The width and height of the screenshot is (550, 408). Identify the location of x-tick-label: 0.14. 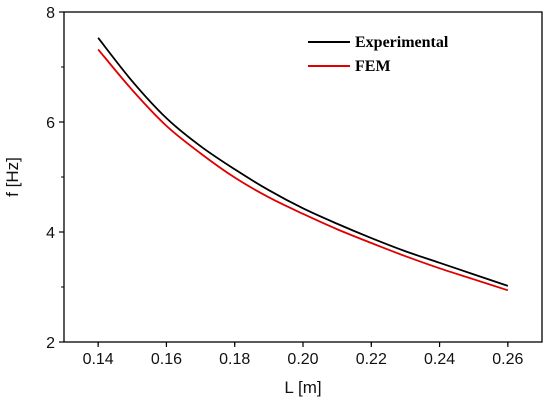
(98, 359).